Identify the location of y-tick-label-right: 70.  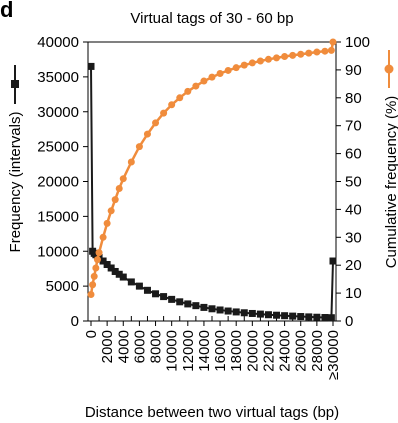
(353, 126).